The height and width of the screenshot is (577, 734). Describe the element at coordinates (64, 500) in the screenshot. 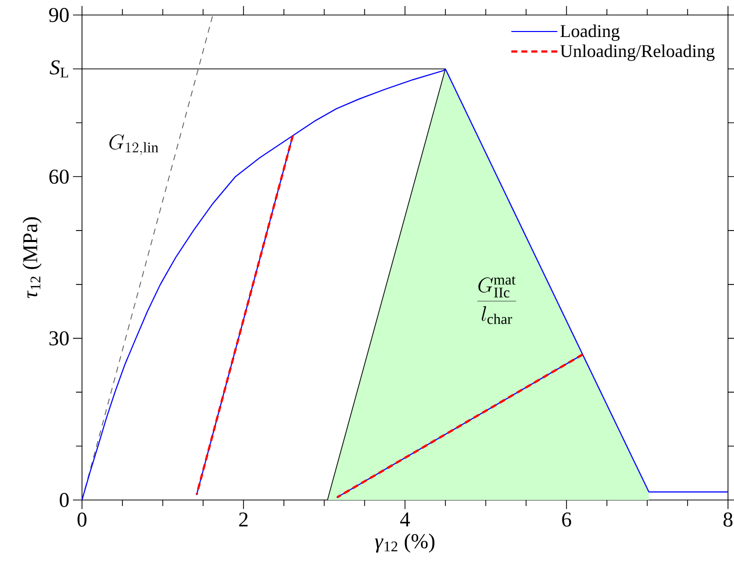

I see `y-tick-label: 0` at that location.